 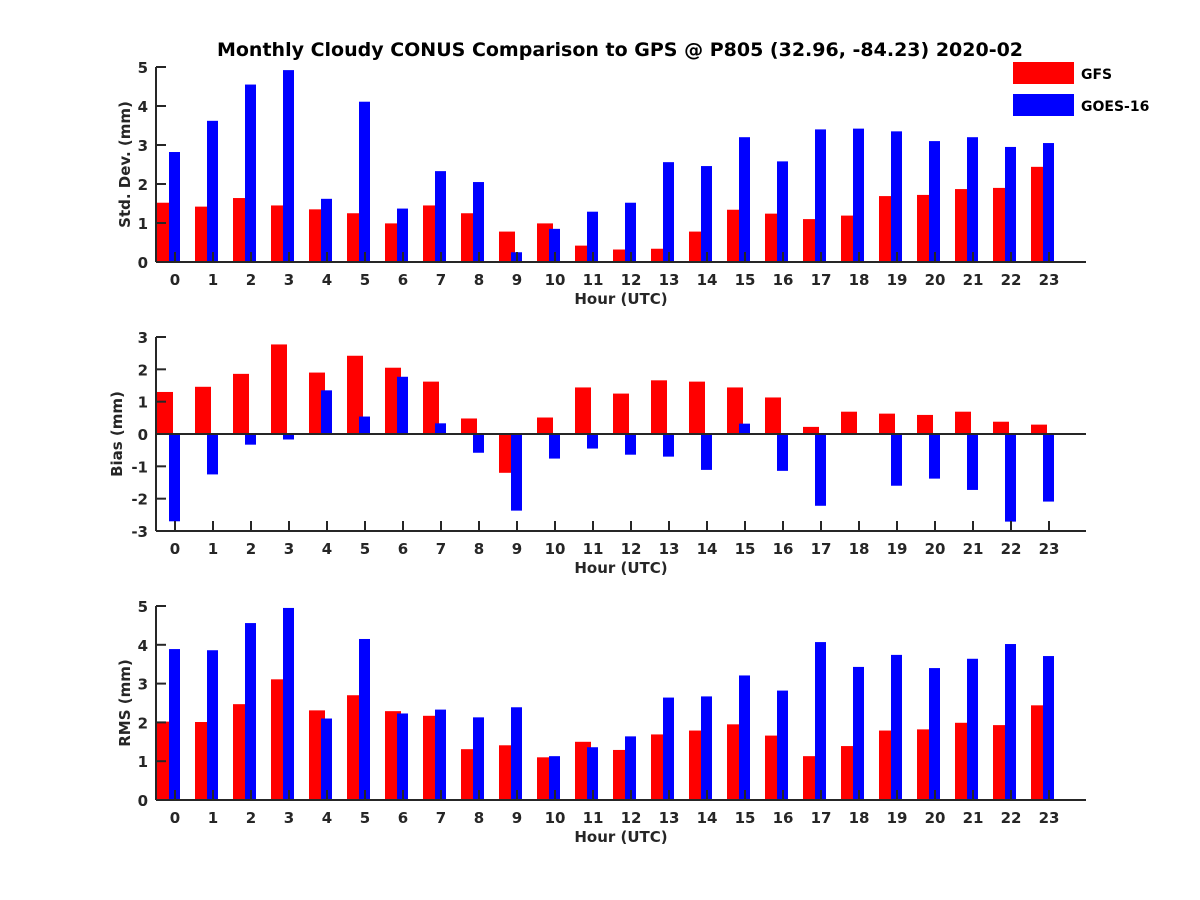 I want to click on rms-x-tick-label: 6, so click(x=403, y=818).